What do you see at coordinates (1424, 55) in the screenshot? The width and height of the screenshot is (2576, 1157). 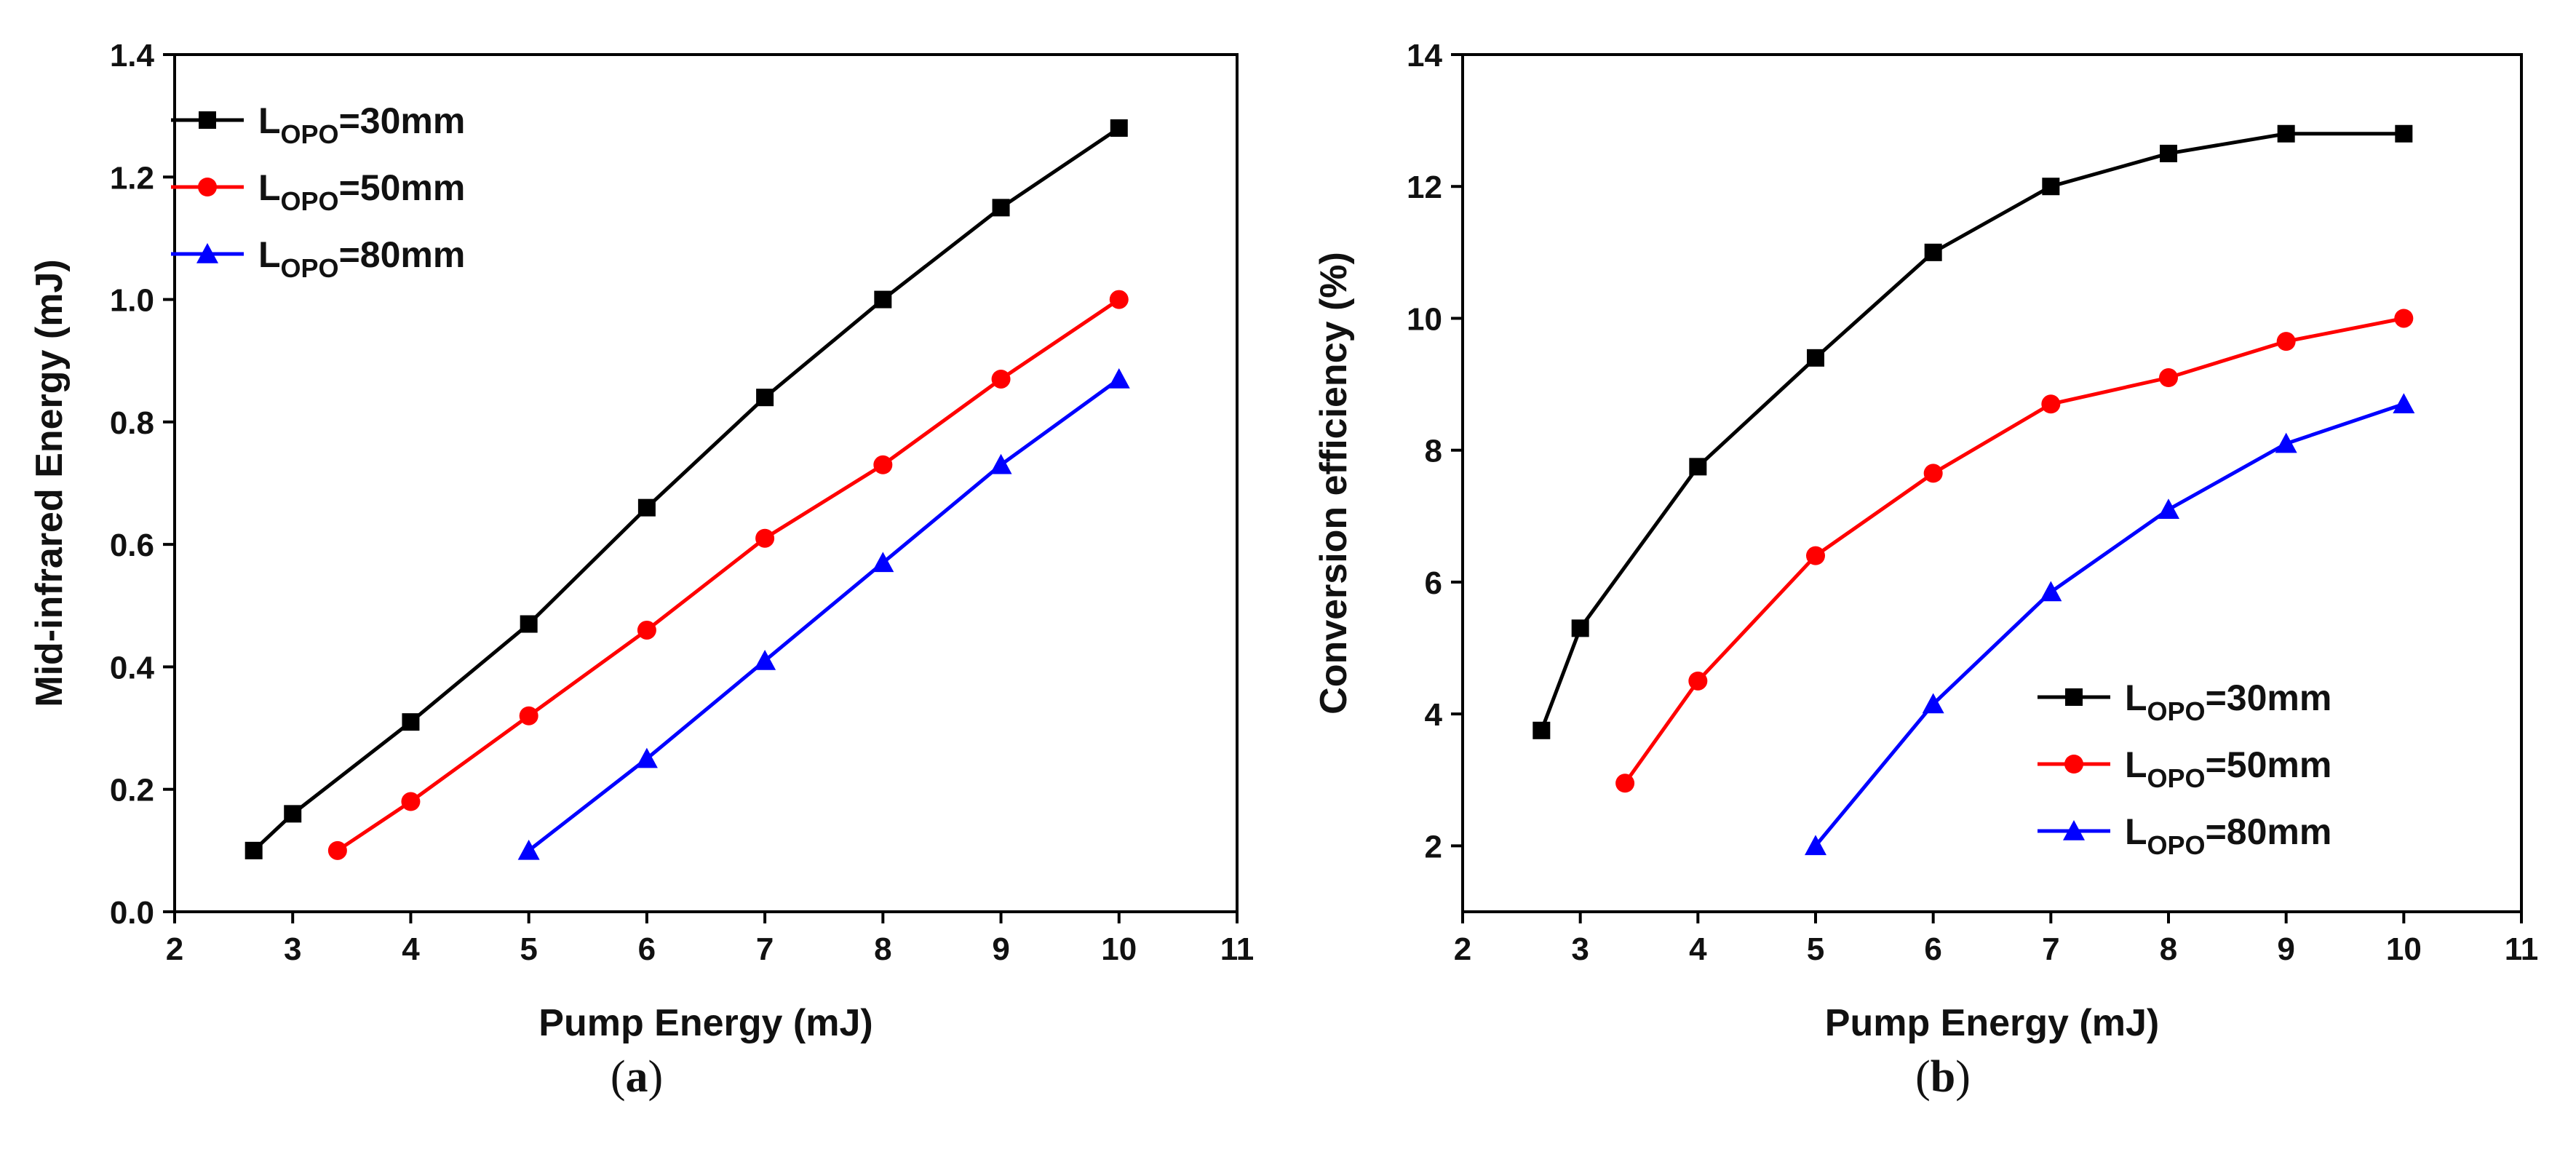 I see `y-tick-label: 14` at bounding box center [1424, 55].